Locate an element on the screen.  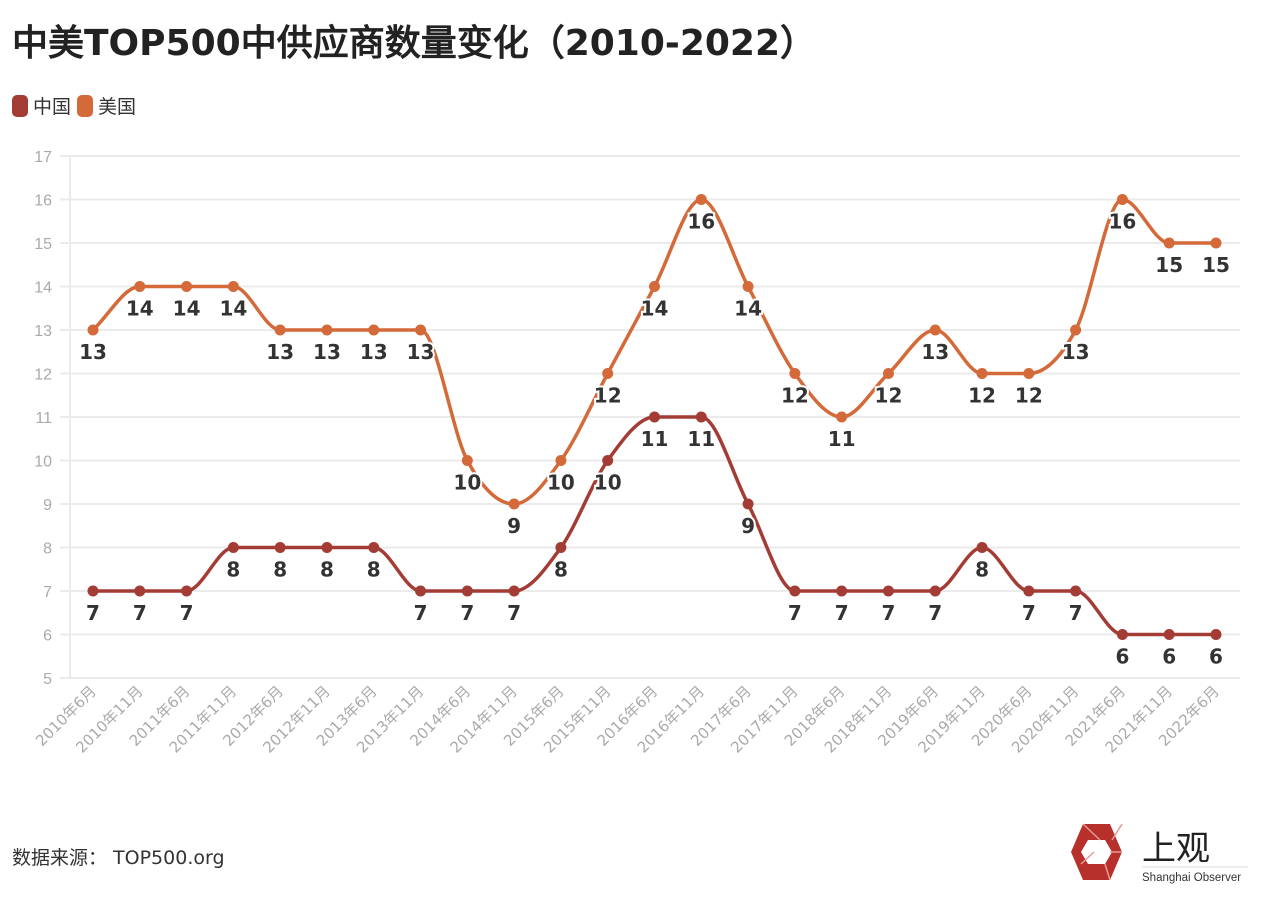
logo-hexagon-icon is located at coordinates (1097, 852).